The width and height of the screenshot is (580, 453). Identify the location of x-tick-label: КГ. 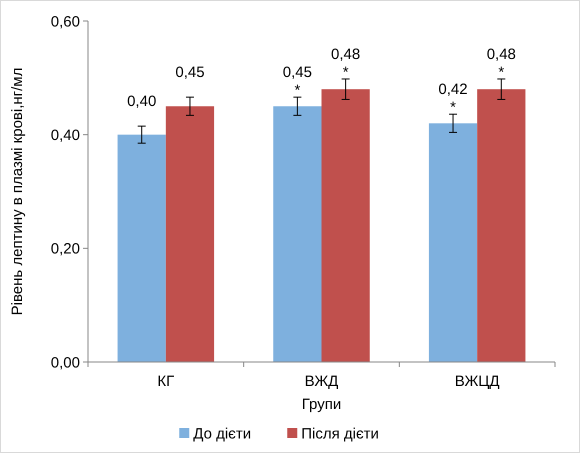
(165, 381).